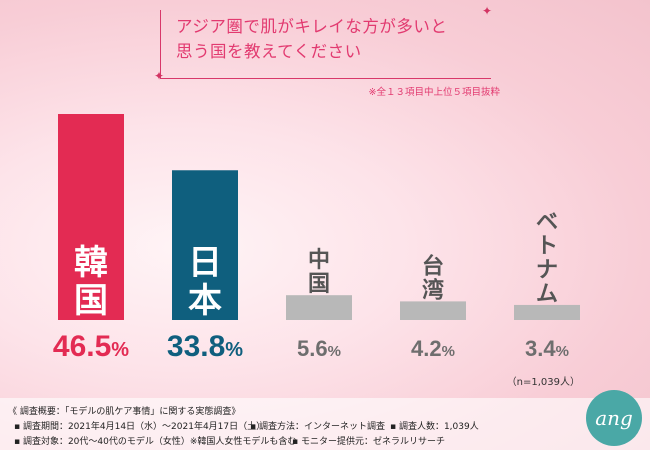 The height and width of the screenshot is (450, 650). What do you see at coordinates (91, 282) in the screenshot?
I see `category-label-1: 韓国` at bounding box center [91, 282].